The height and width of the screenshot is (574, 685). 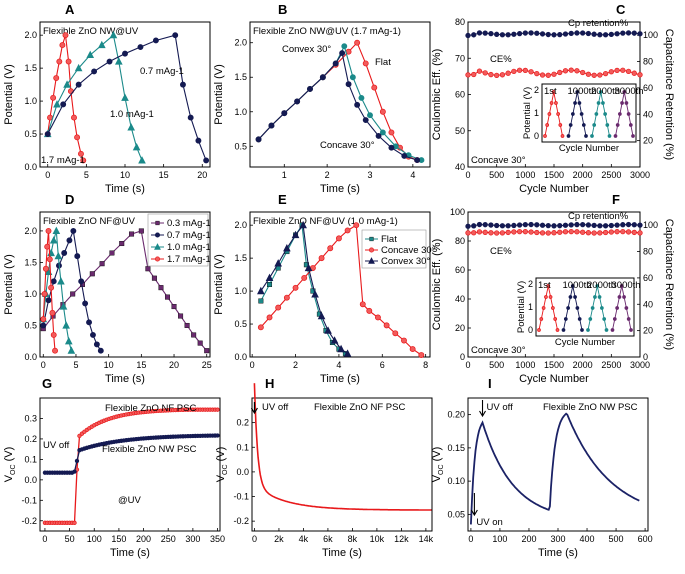 I want to click on inset-y-tick-label: 0, so click(x=536, y=136).